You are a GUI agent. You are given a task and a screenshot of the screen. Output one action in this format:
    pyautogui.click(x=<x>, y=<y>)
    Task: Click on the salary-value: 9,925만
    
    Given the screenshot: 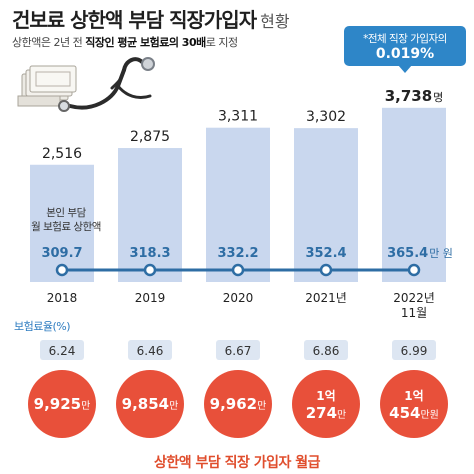 What is the action you would take?
    pyautogui.click(x=62, y=404)
    